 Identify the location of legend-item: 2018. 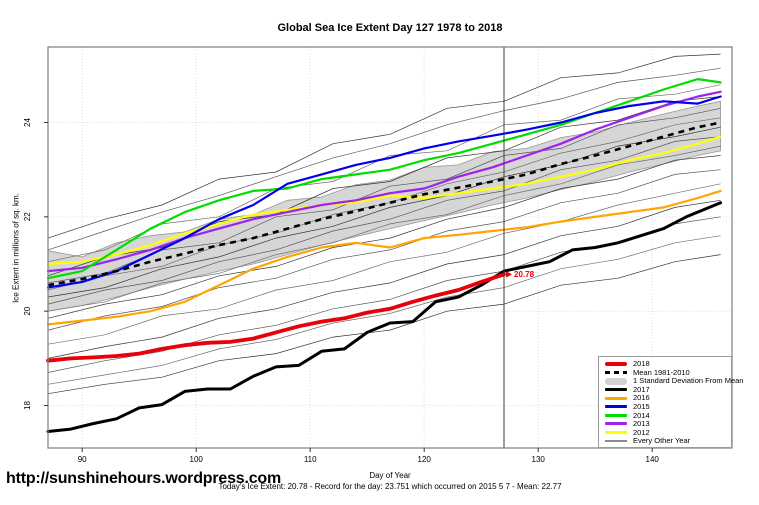
(667, 364).